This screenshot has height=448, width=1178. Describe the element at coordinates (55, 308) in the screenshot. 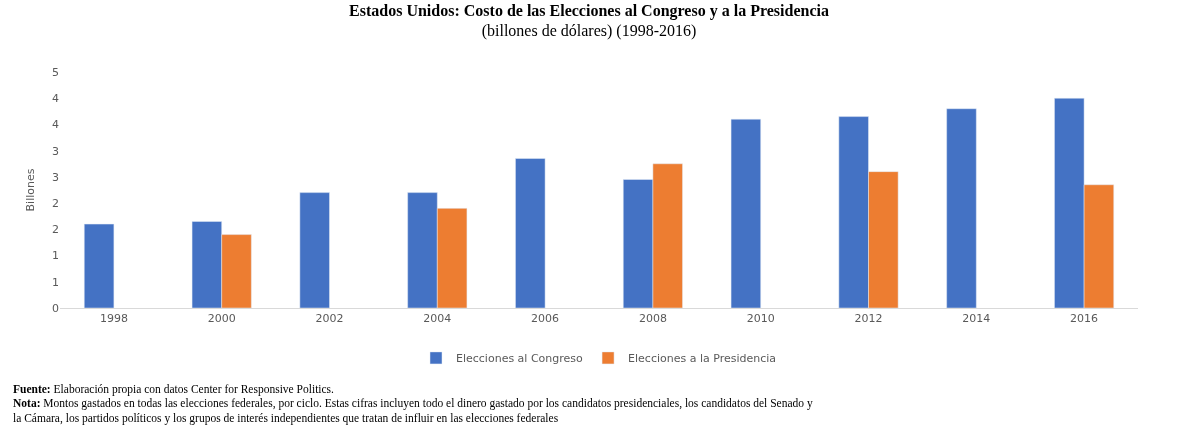

I see `y-tick-label: 0` at that location.